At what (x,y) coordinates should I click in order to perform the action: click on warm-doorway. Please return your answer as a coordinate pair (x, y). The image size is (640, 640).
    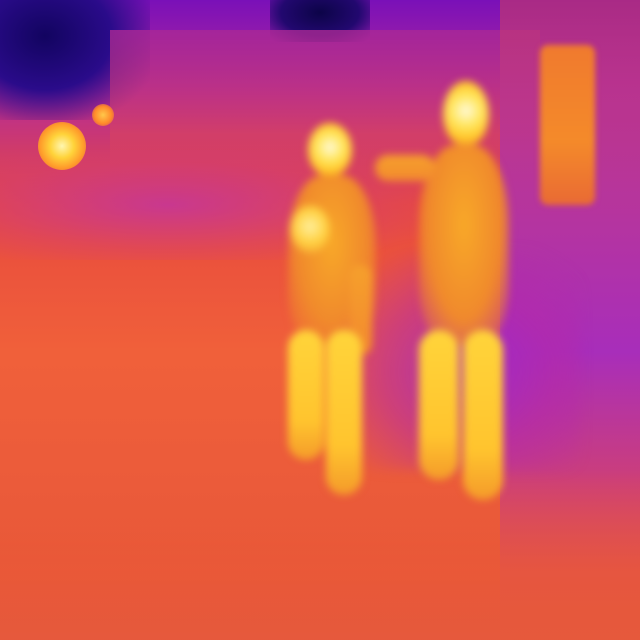
    Looking at the image, I should click on (567, 125).